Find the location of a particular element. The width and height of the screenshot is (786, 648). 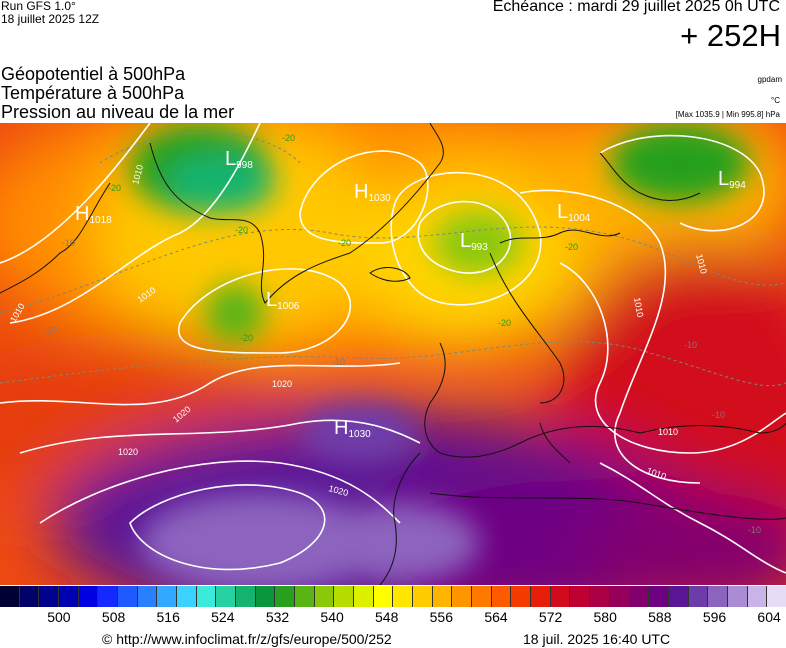

color-scale-label: 580 is located at coordinates (605, 617).